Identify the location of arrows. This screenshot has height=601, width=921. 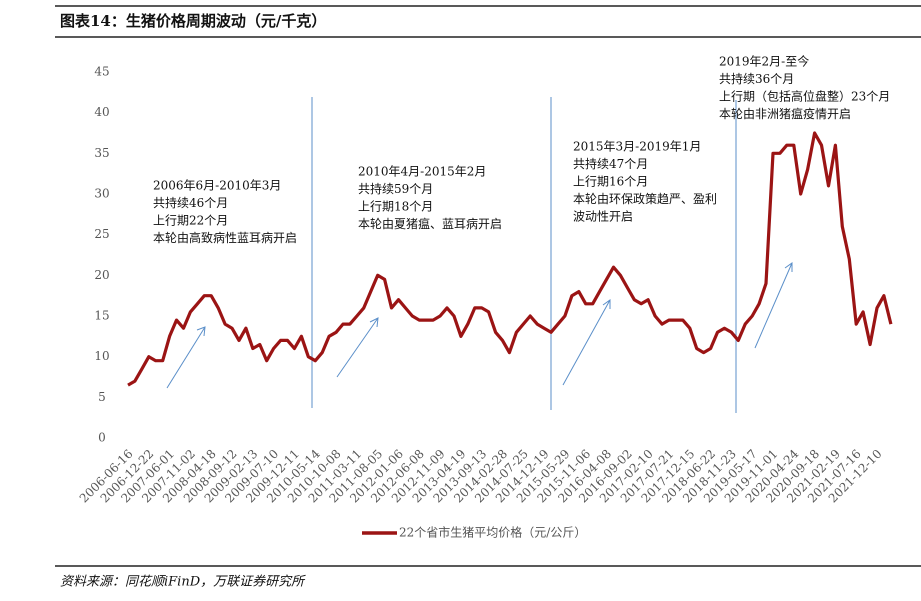
(479, 325).